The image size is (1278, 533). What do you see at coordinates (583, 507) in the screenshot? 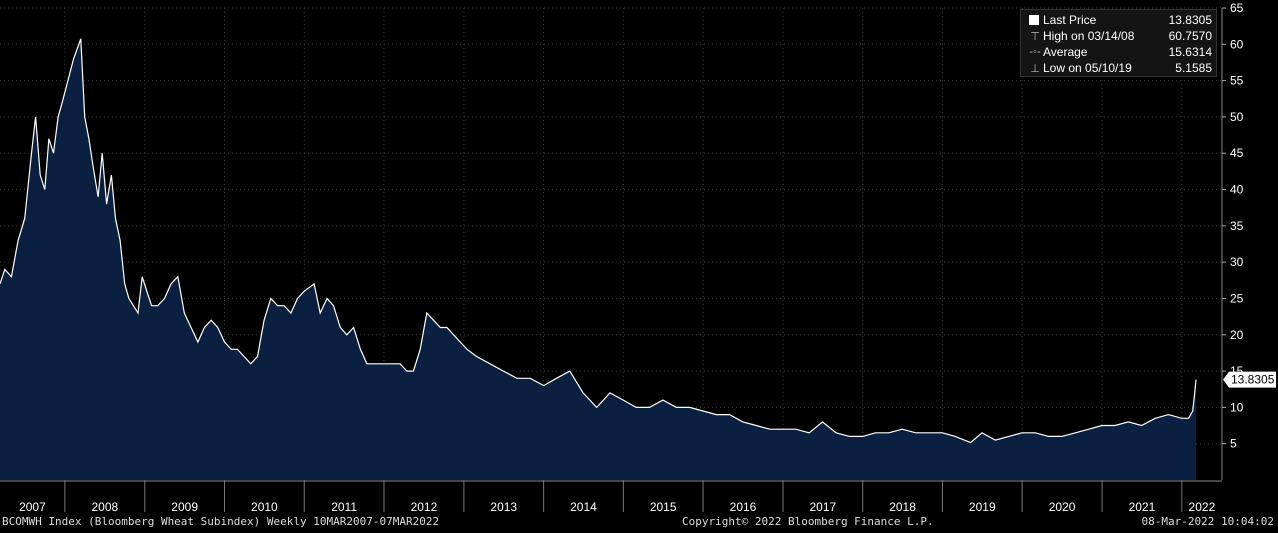
I see `x-tick-label: 2014` at bounding box center [583, 507].